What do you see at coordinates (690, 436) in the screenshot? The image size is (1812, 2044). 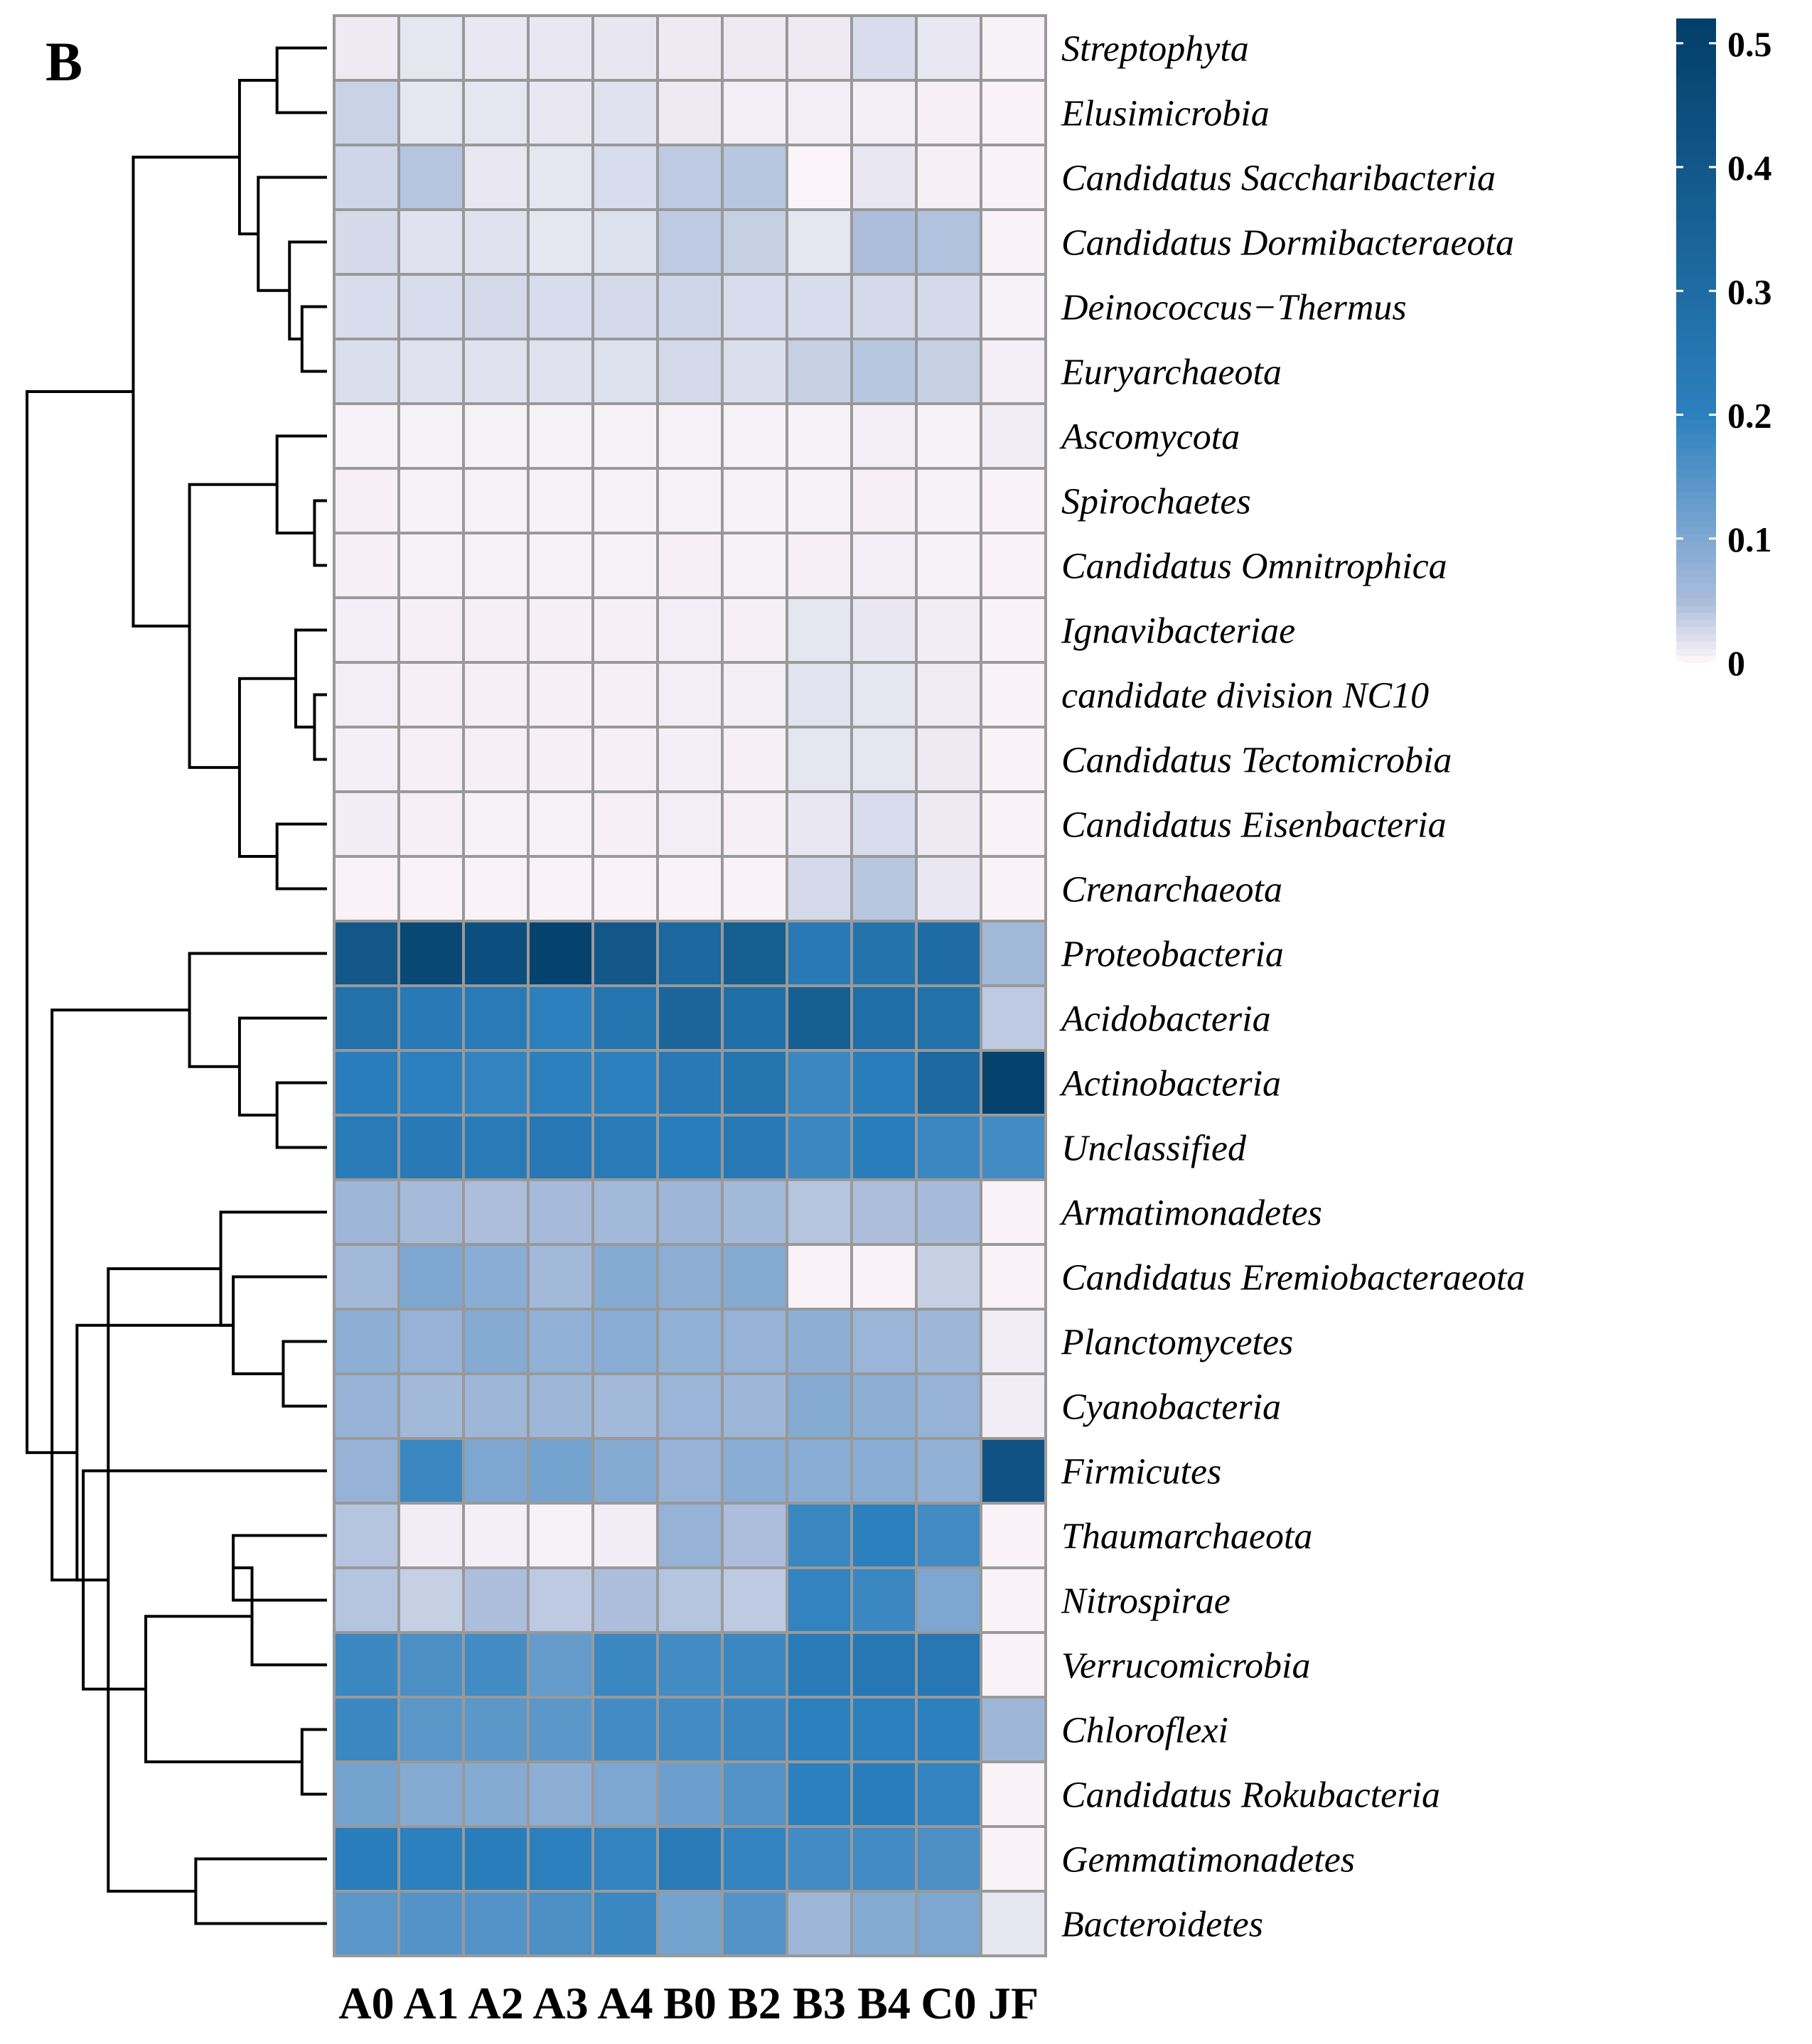 I see `heatmap-cell-ascomycota-b0` at bounding box center [690, 436].